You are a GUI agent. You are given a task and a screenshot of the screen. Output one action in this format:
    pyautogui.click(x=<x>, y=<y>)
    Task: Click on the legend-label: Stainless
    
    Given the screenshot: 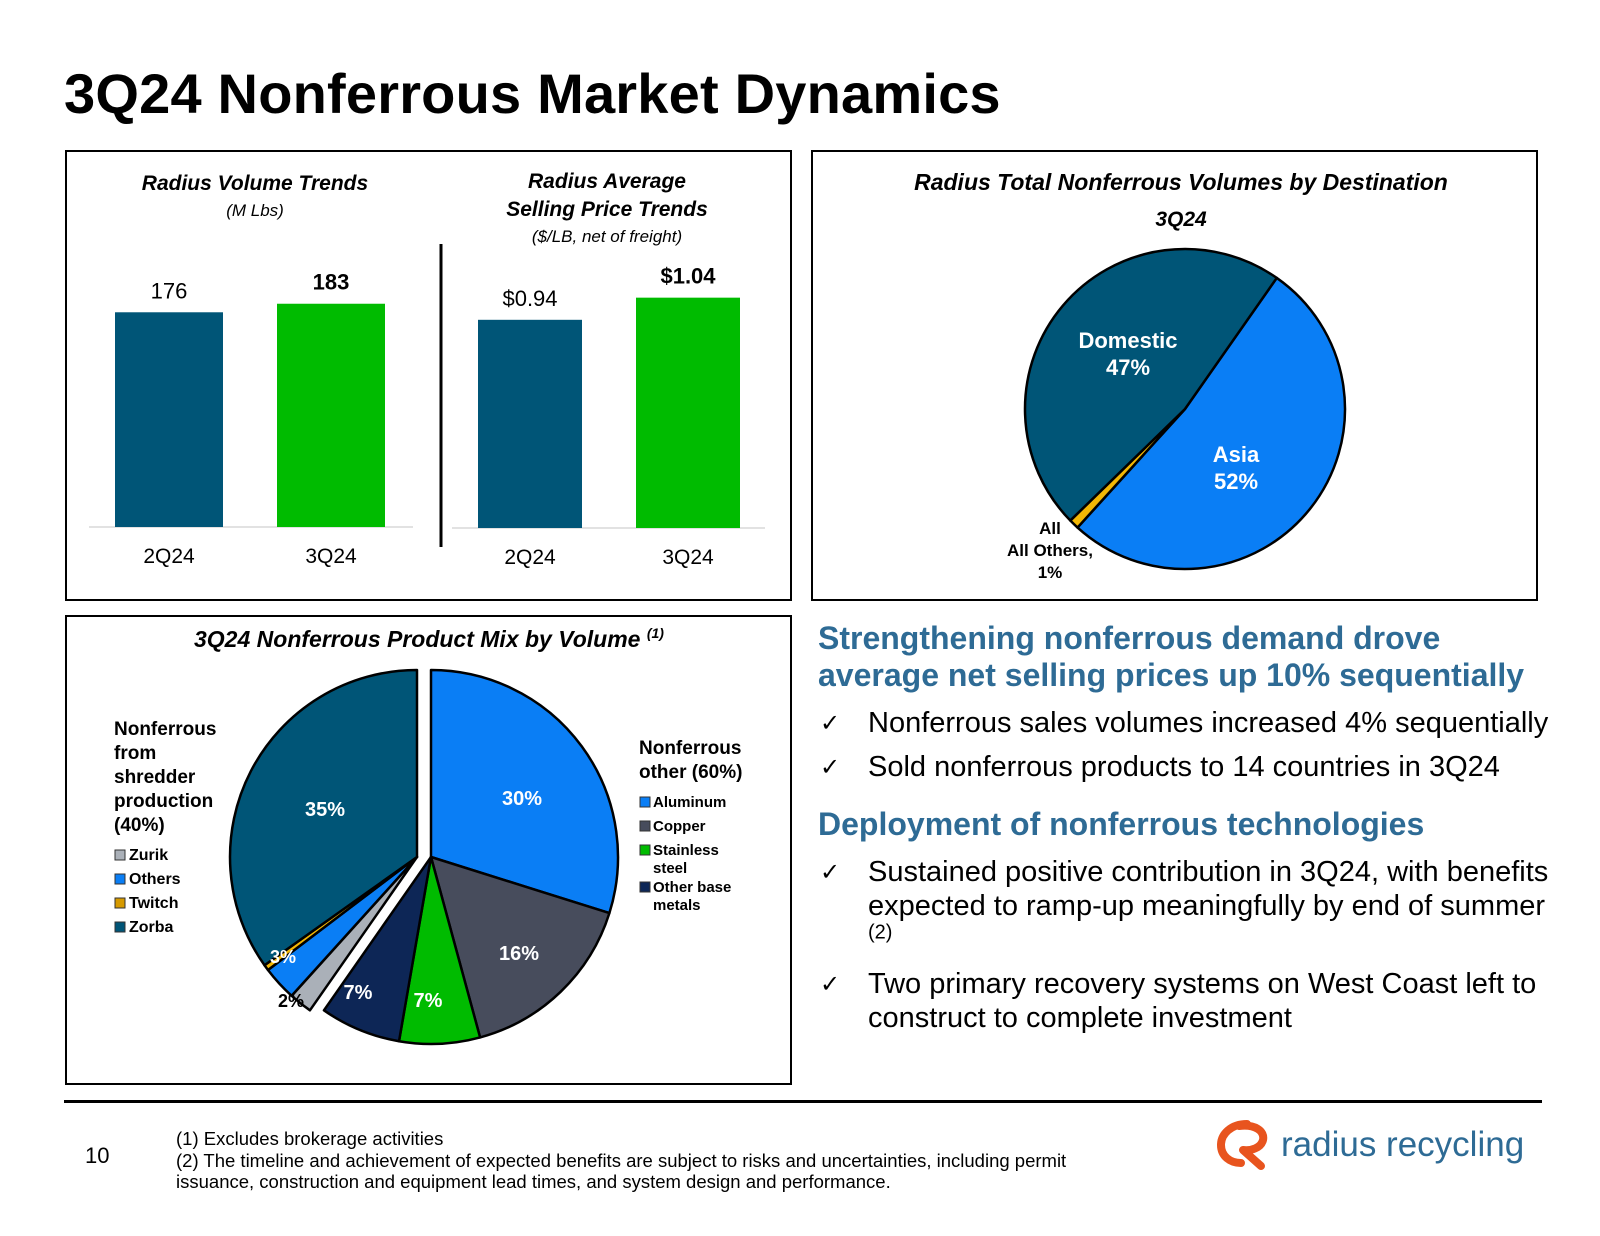 What is the action you would take?
    pyautogui.click(x=686, y=850)
    